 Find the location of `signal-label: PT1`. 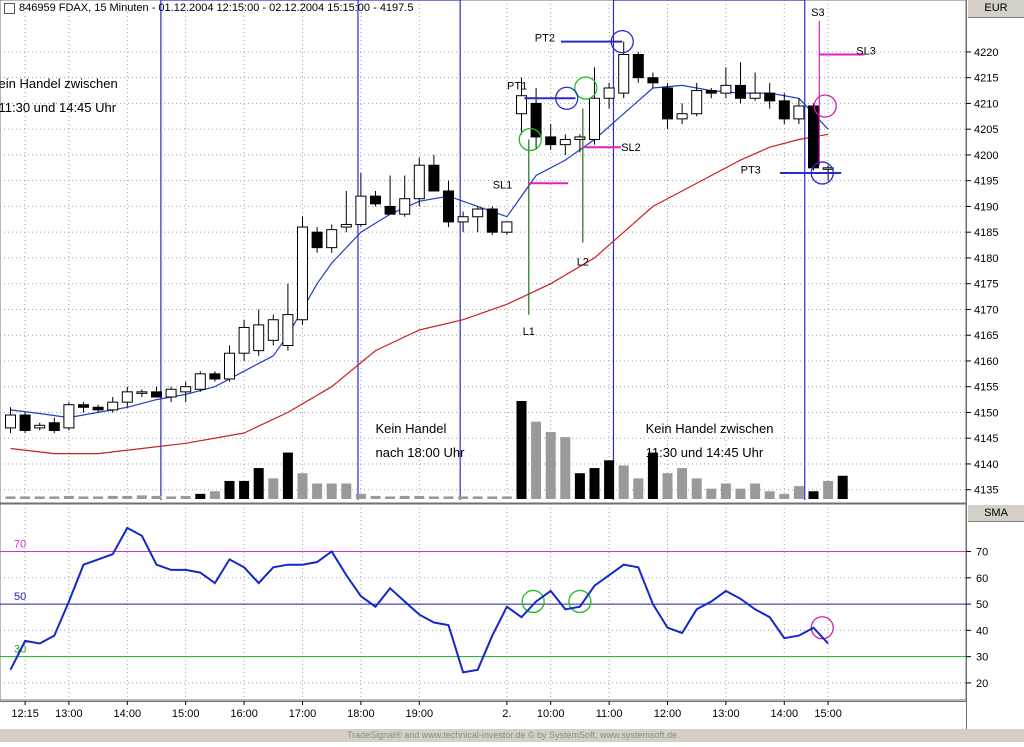

signal-label: PT1 is located at coordinates (517, 87).